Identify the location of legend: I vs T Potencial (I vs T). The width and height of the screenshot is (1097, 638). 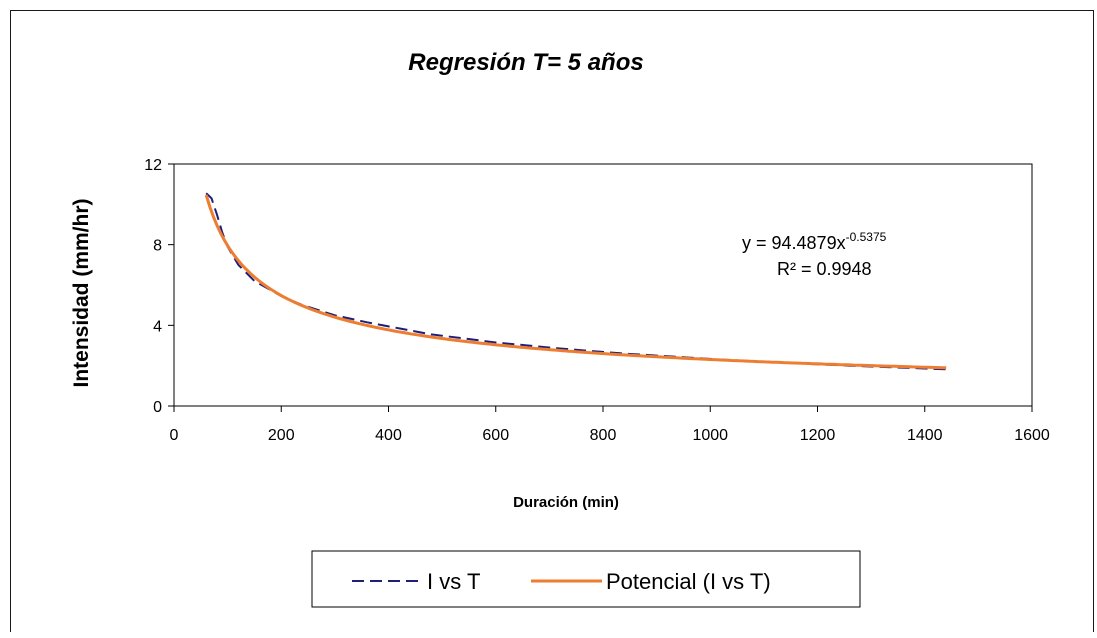
(586, 579).